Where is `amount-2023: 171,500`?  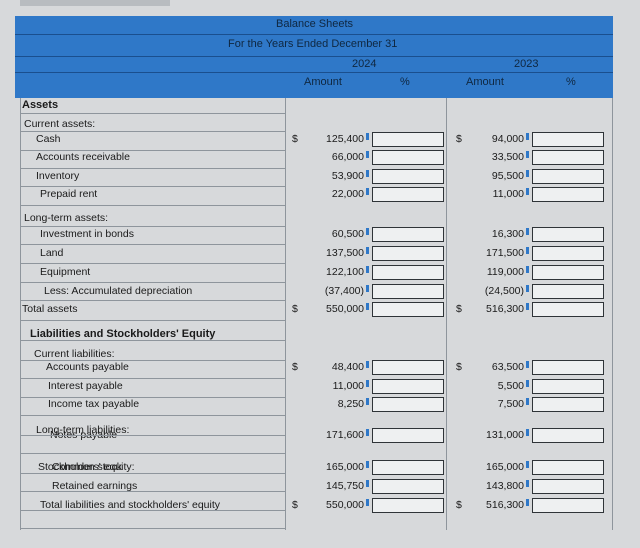
amount-2023: 171,500 is located at coordinates (505, 253).